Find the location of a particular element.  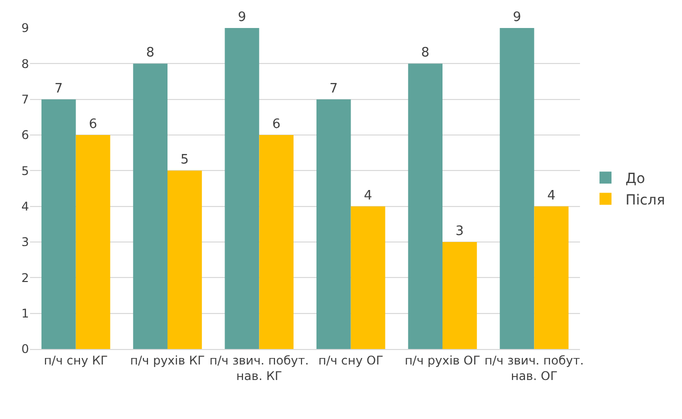

y-tick-label: 9 is located at coordinates (25, 28).